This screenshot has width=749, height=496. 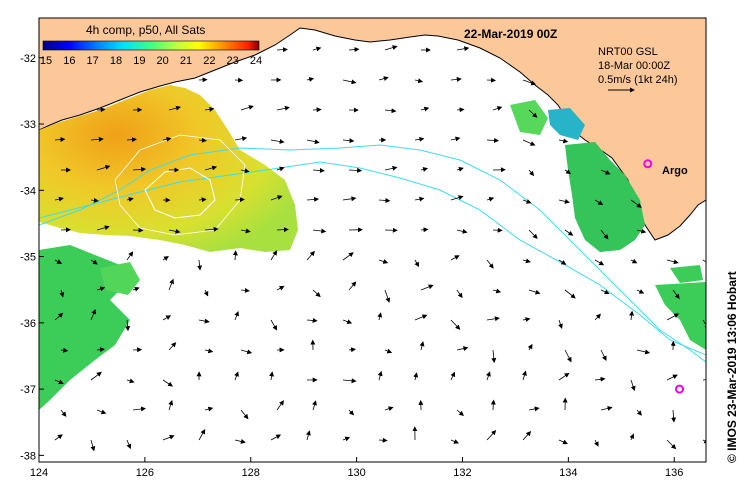 What do you see at coordinates (180, 193) in the screenshot?
I see `white-contour` at bounding box center [180, 193].